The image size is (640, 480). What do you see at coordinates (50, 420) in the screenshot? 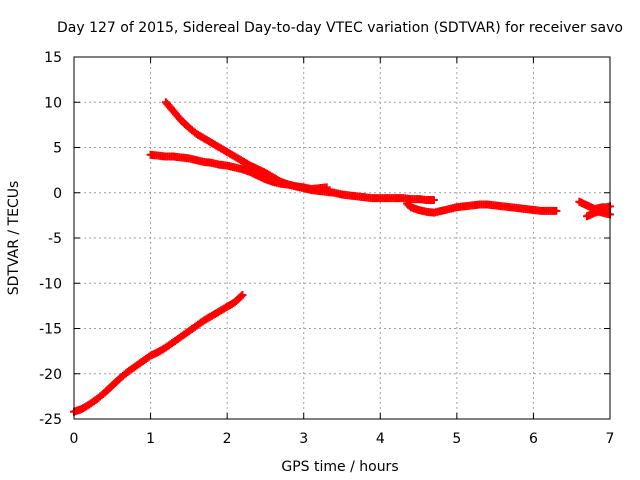
I see `y-tick-label: -25` at bounding box center [50, 420].